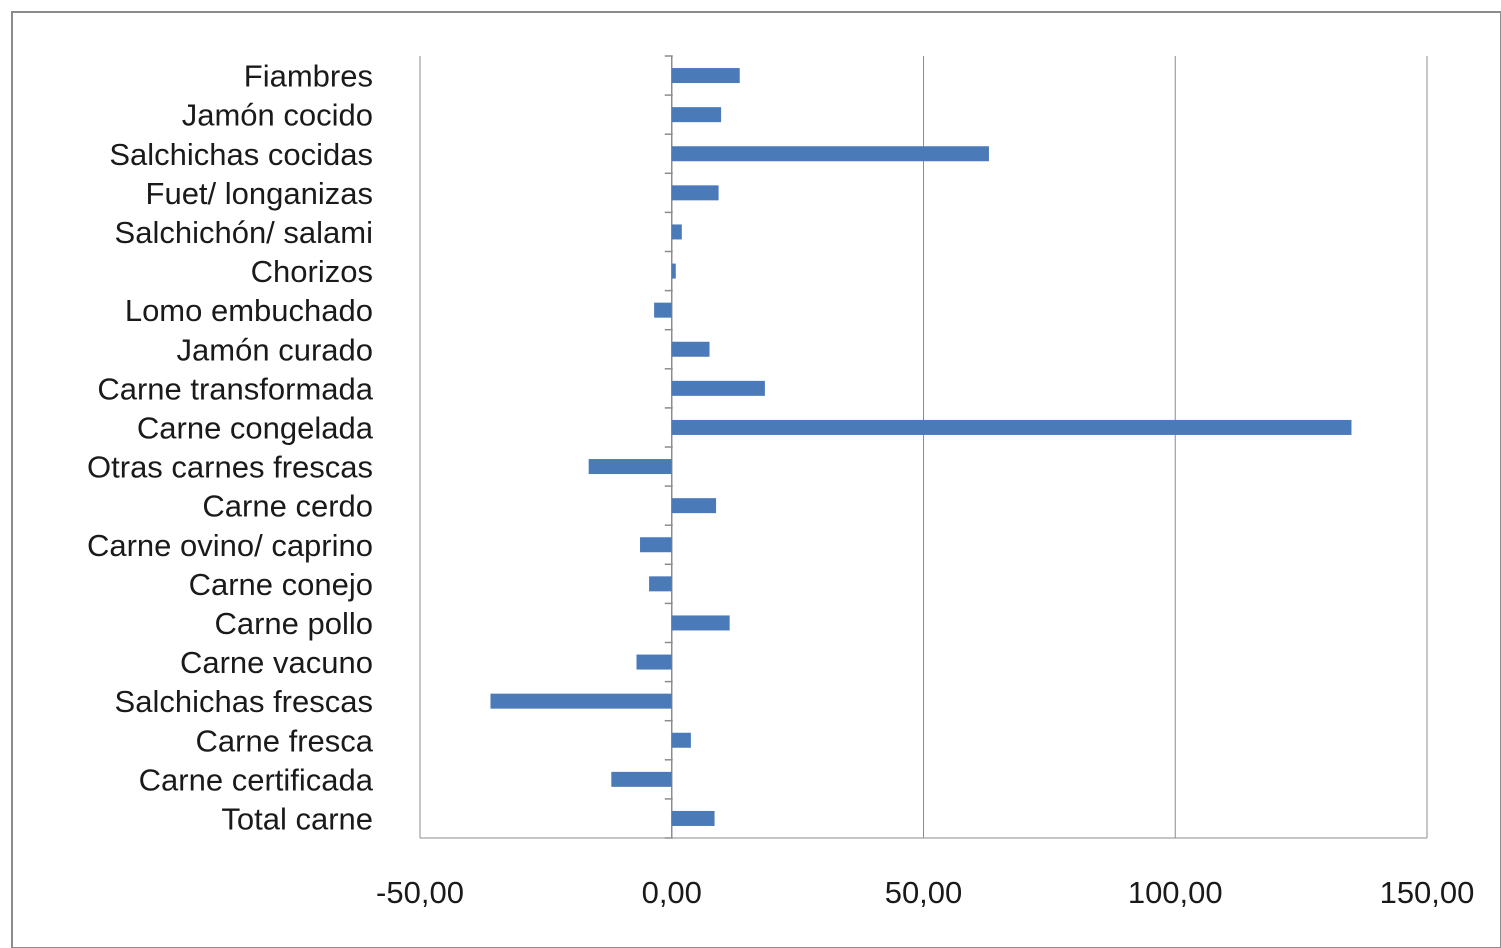 The width and height of the screenshot is (1501, 948). I want to click on tick-label-2: 50,00, so click(924, 892).